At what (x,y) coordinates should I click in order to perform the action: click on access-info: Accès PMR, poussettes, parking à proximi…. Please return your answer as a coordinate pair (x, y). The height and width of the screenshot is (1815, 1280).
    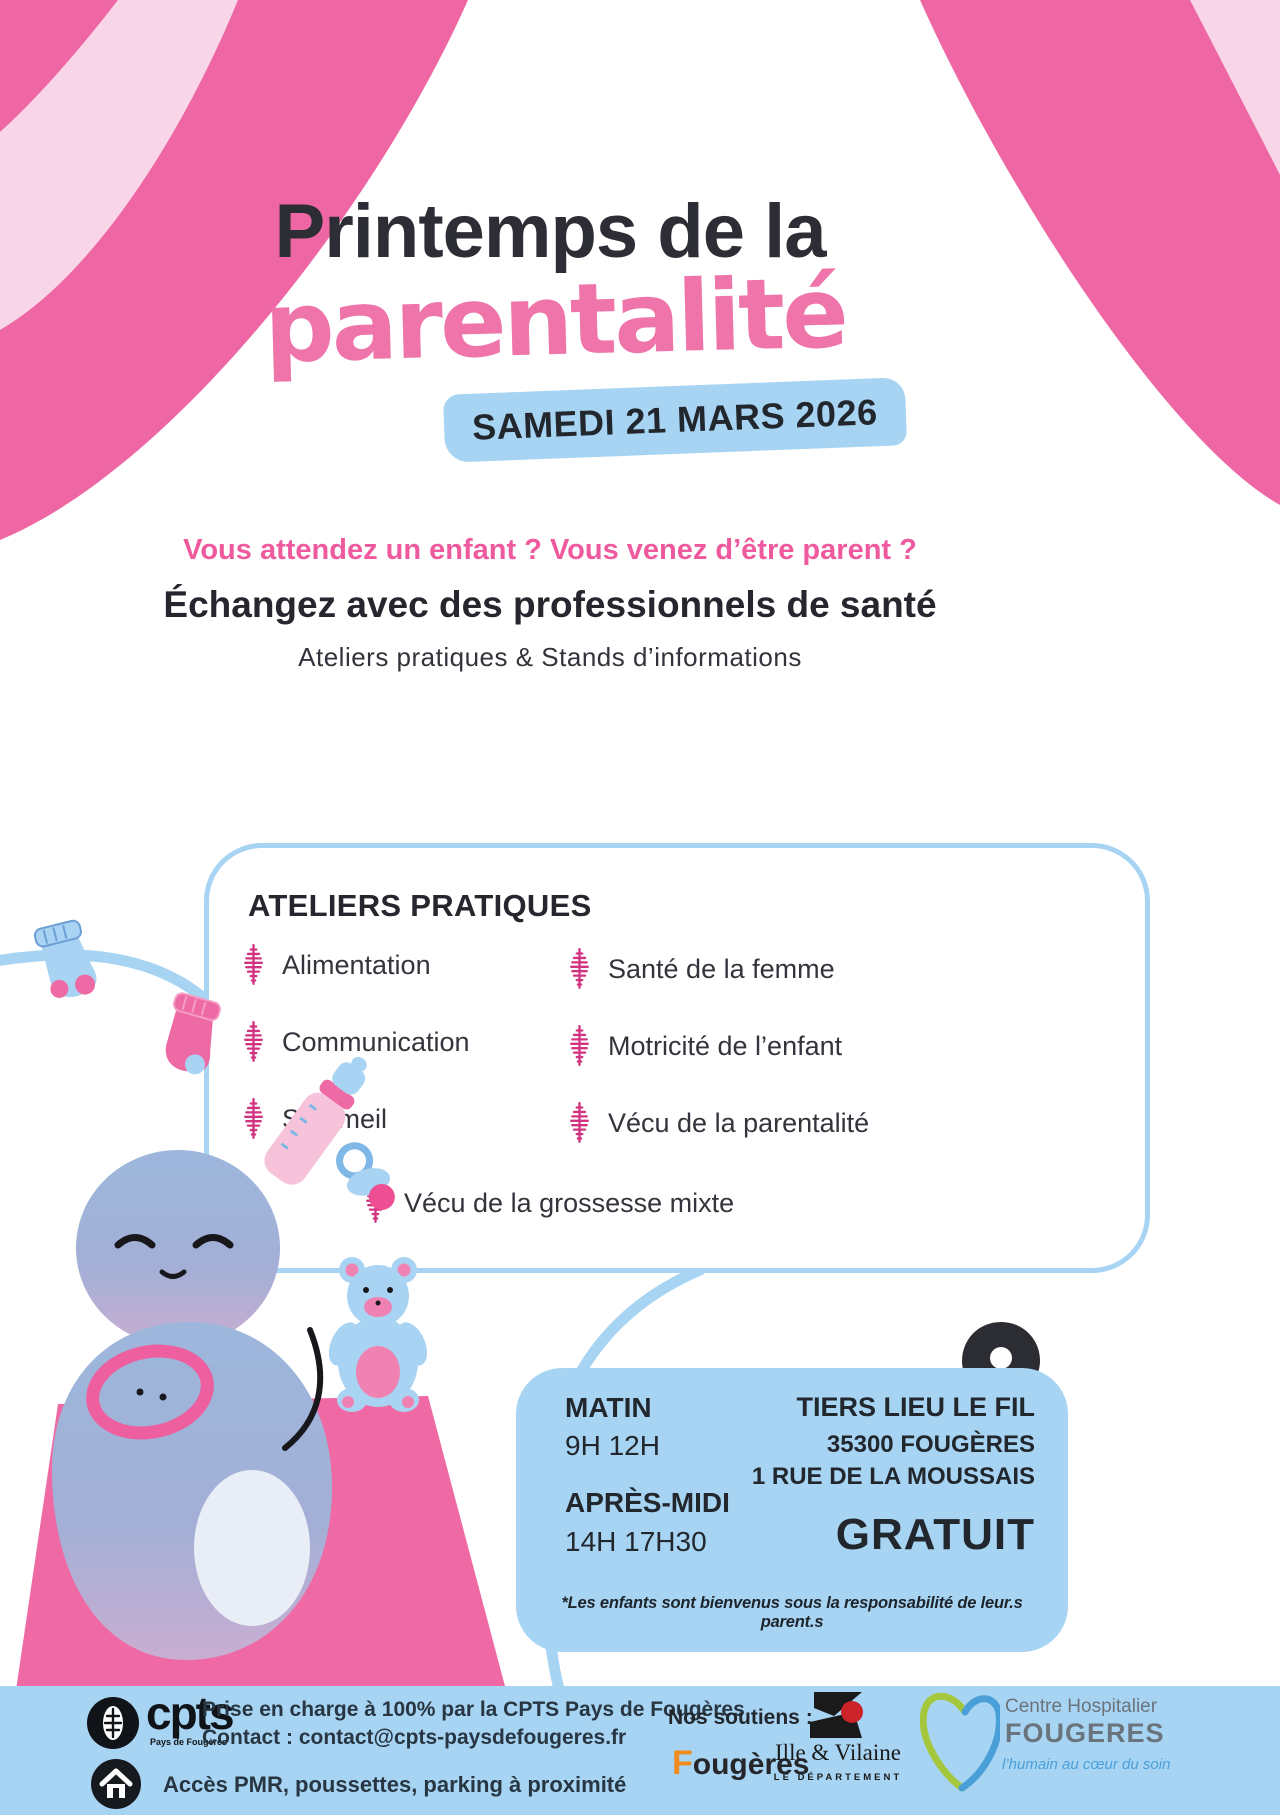
    Looking at the image, I should click on (395, 1784).